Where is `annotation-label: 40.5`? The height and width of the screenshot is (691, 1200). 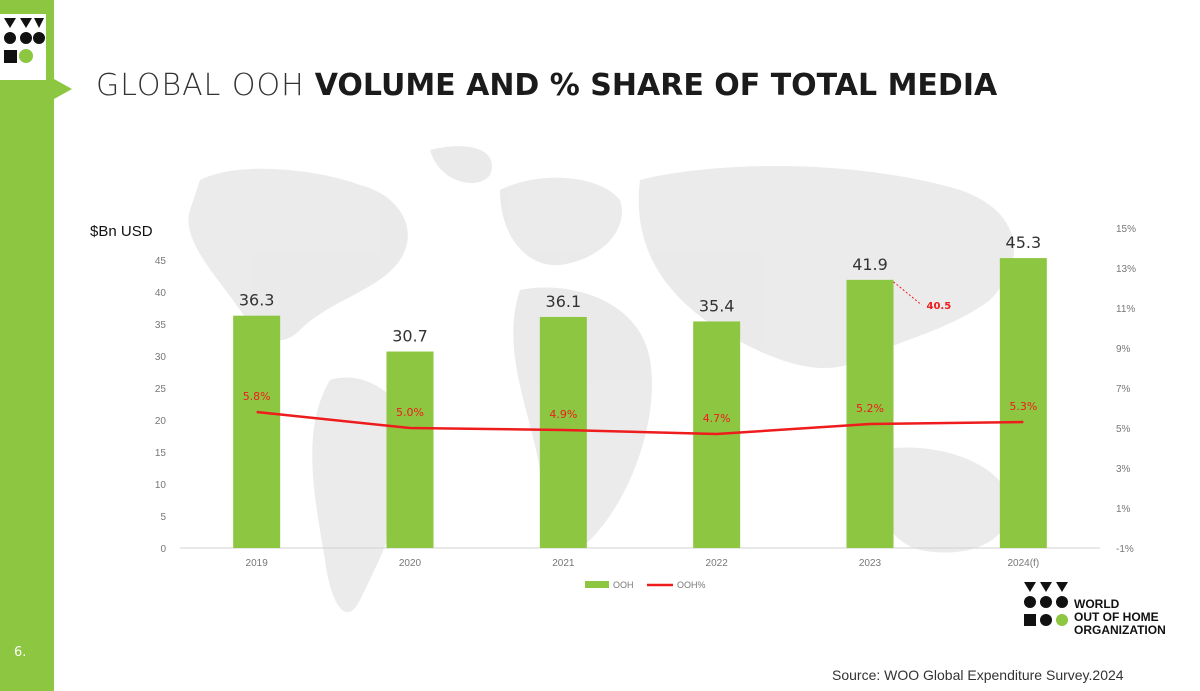 annotation-label: 40.5 is located at coordinates (939, 306).